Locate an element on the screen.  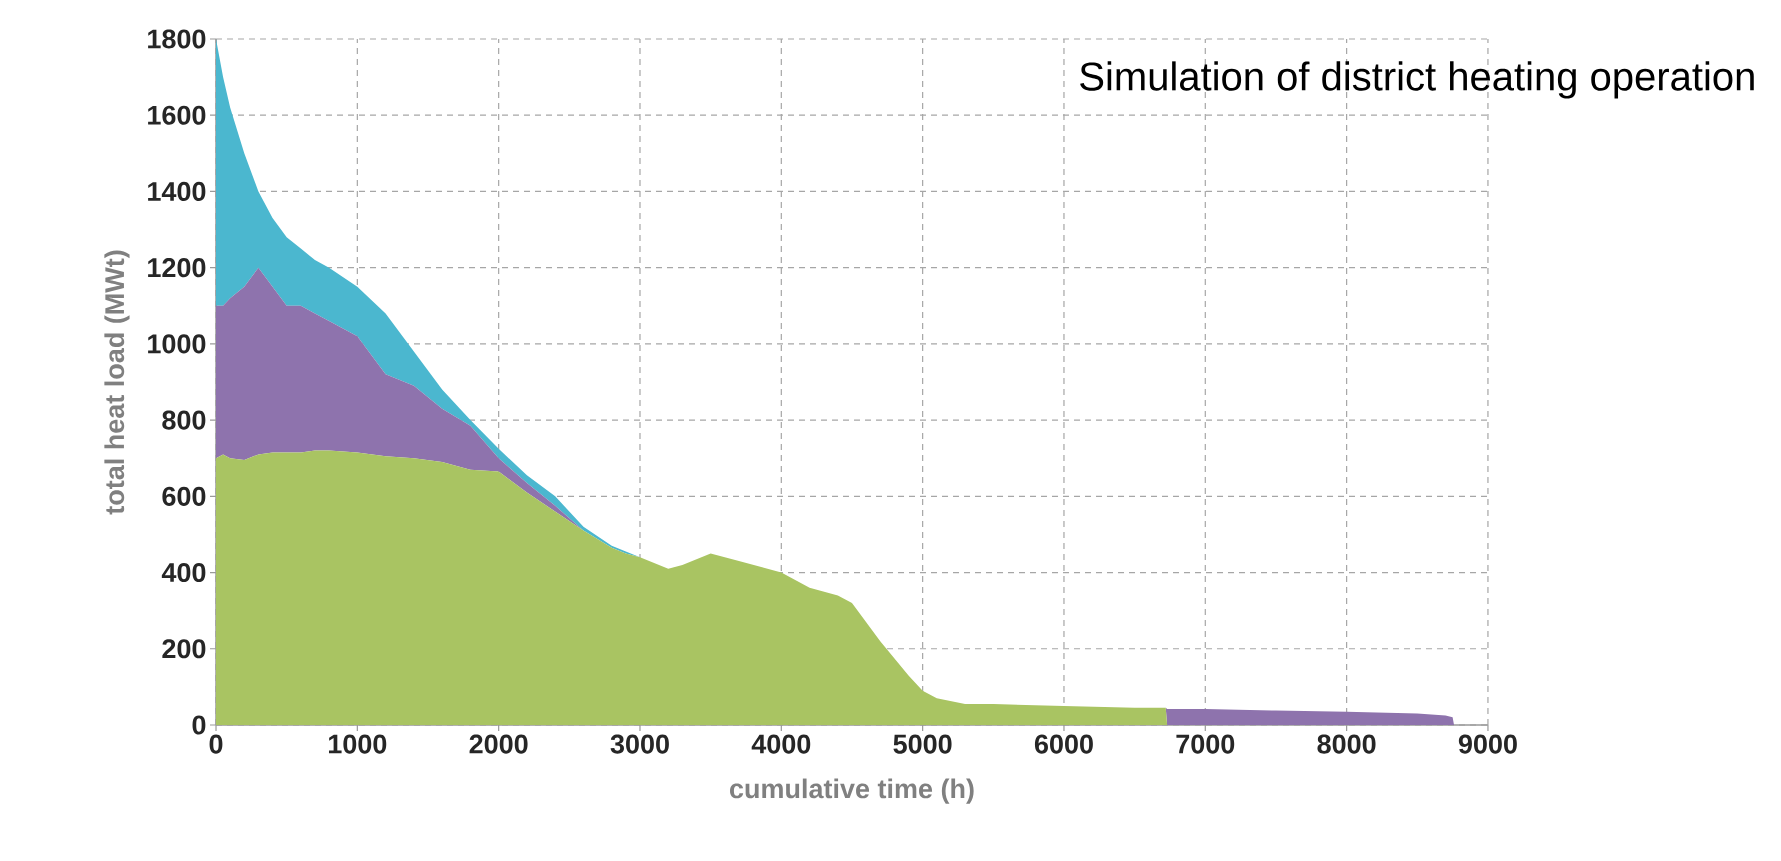
x-tick-label: 1000 is located at coordinates (358, 744).